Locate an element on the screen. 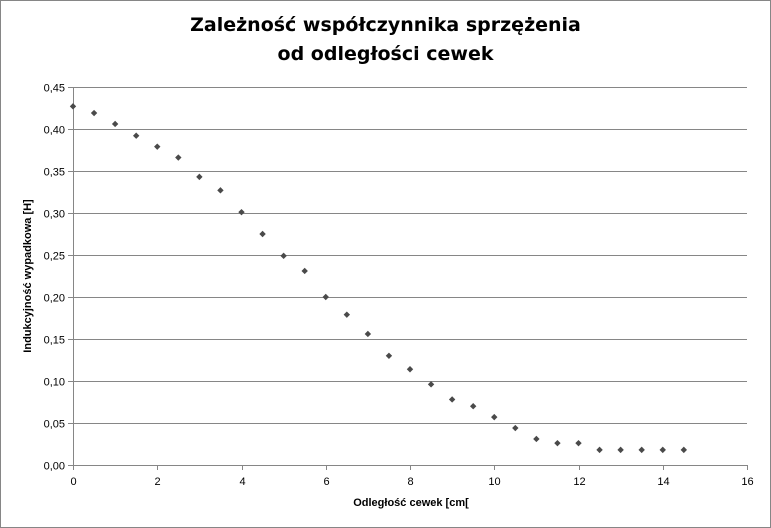 This screenshot has height=528, width=771. y-tick-label: 0,35 is located at coordinates (54, 173).